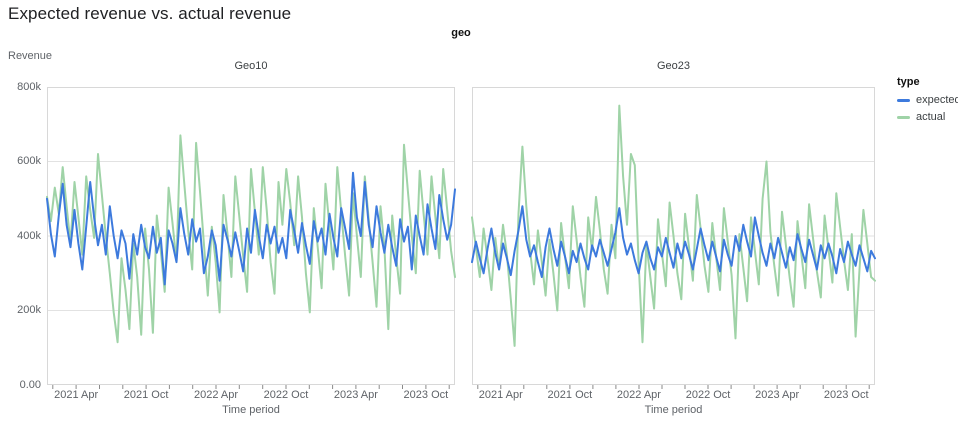  Describe the element at coordinates (903, 117) in the screenshot. I see `actual-line-swatch-icon` at that location.